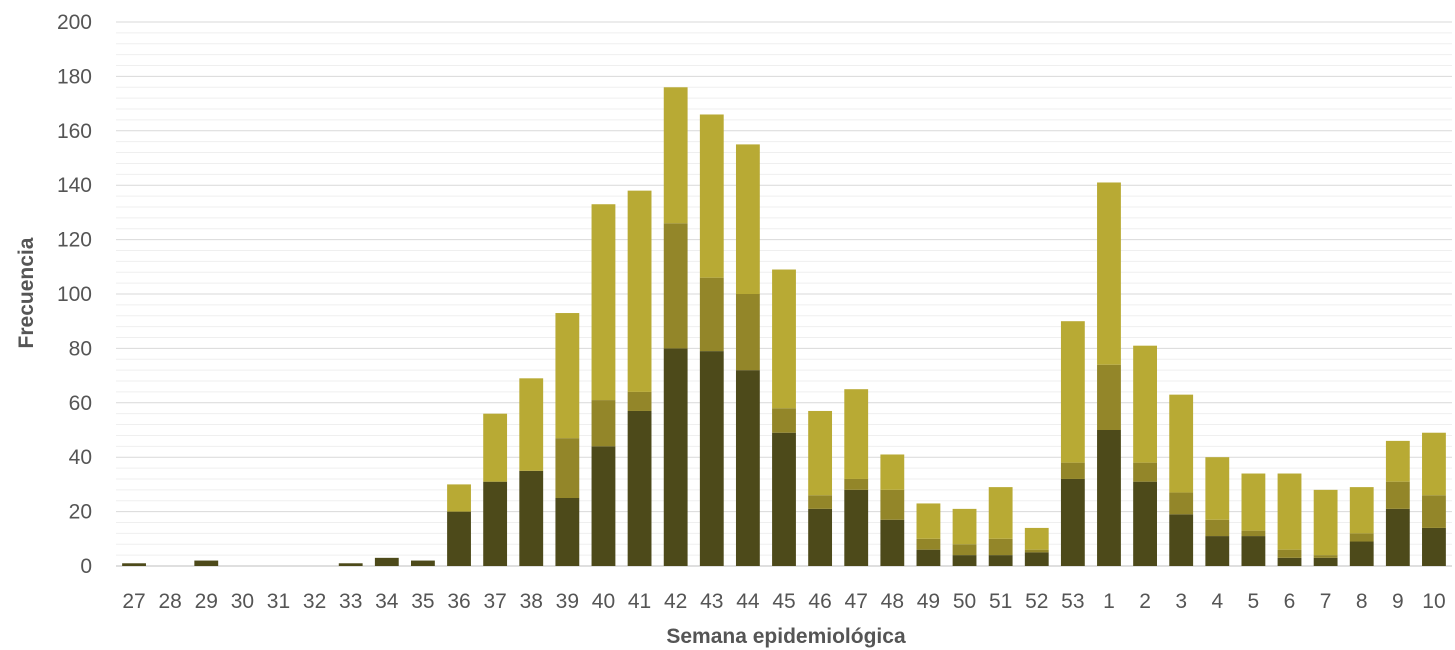  Describe the element at coordinates (80, 403) in the screenshot. I see `y-tick-label: 60` at that location.